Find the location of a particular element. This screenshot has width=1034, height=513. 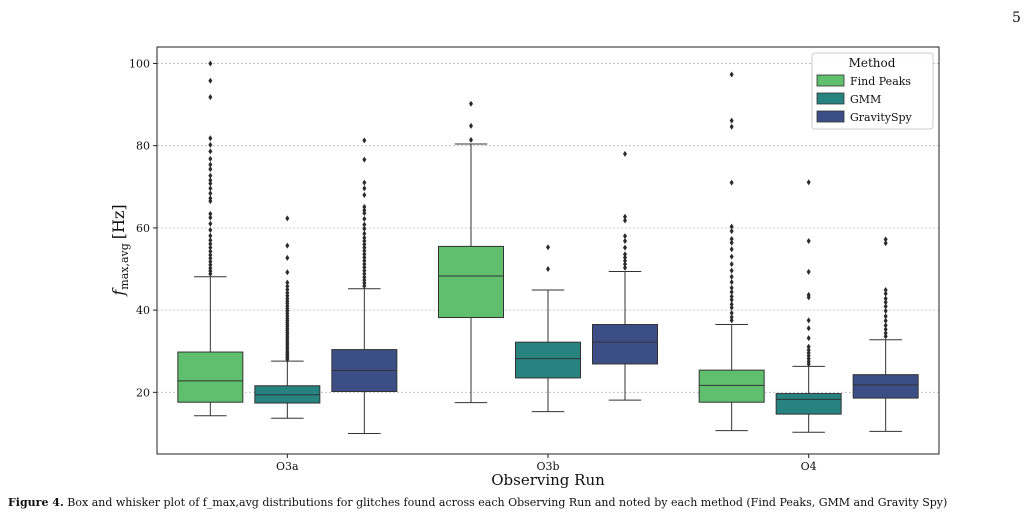

box-gravityspy-o3a is located at coordinates (364, 285).